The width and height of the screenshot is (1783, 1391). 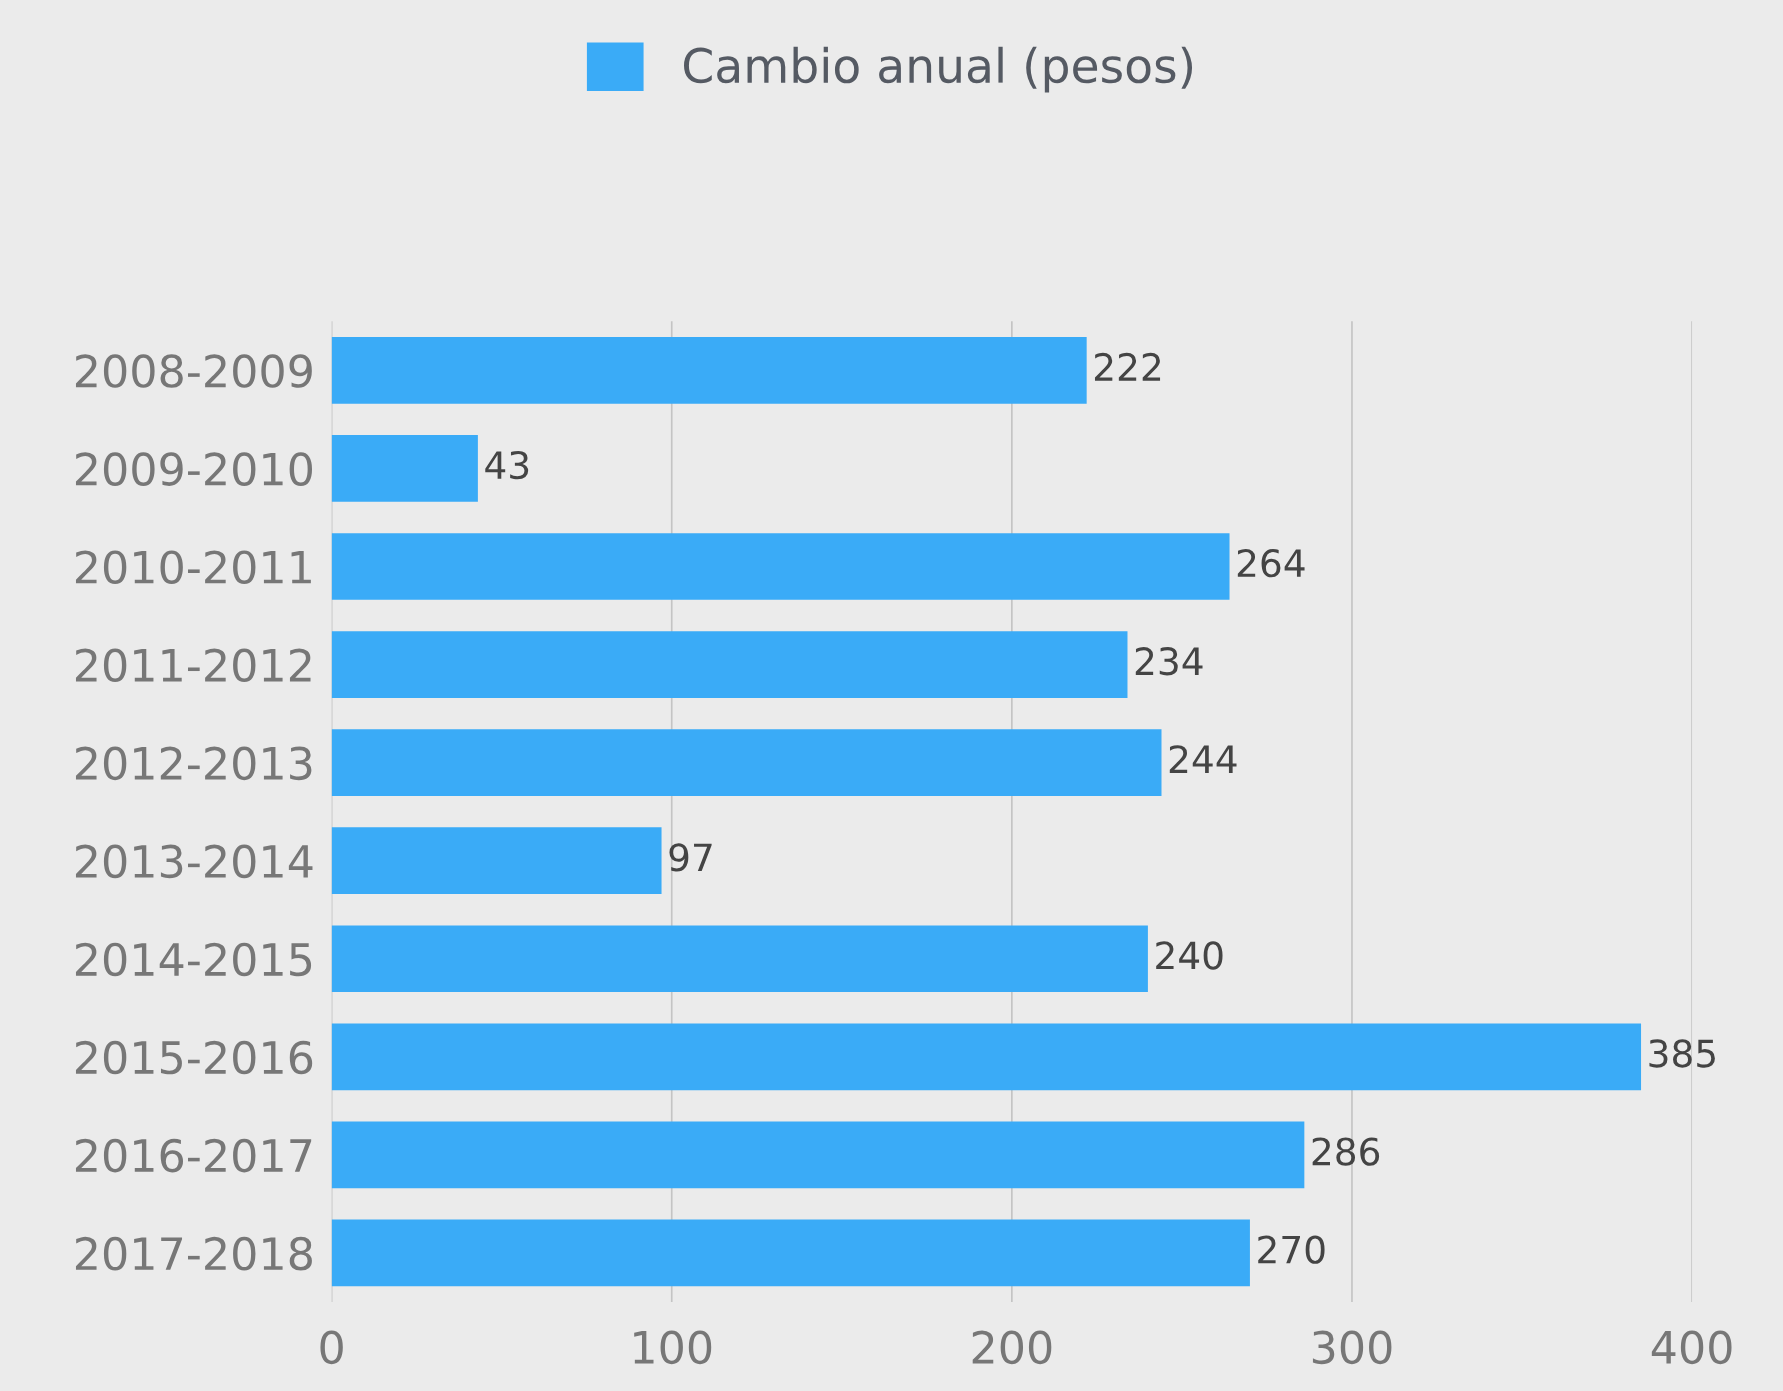 What do you see at coordinates (193, 959) in the screenshot?
I see `y-tick-label: 2014-2015` at bounding box center [193, 959].